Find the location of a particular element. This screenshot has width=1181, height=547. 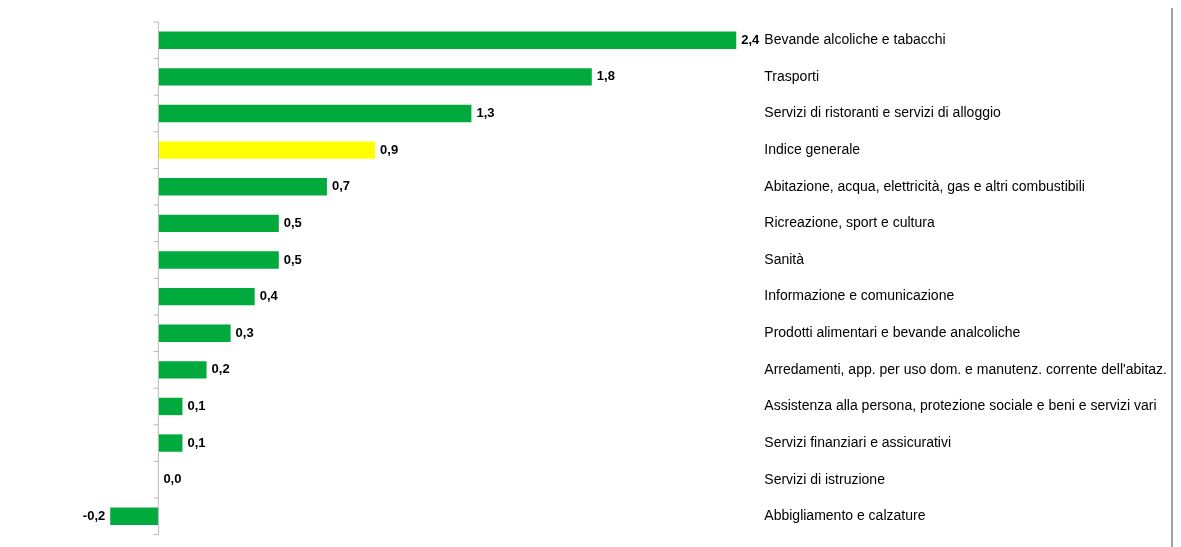

y-tick-label: Bevande alcoliche e tabacchi is located at coordinates (855, 39).